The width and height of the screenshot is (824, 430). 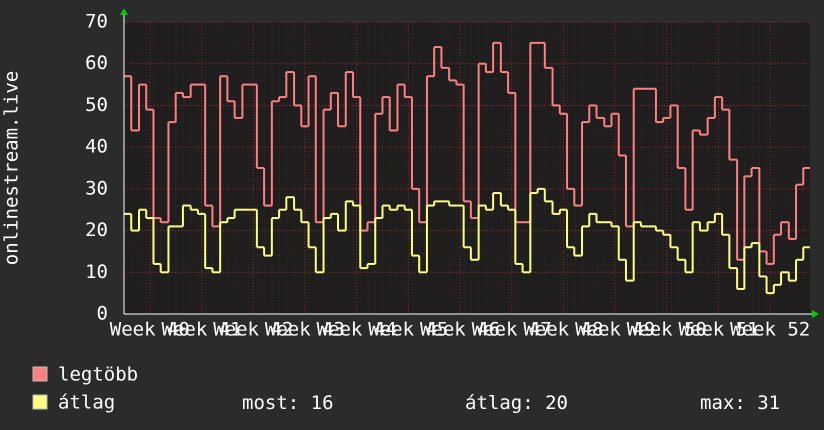 What do you see at coordinates (96, 63) in the screenshot?
I see `y-tick-label: 60` at bounding box center [96, 63].